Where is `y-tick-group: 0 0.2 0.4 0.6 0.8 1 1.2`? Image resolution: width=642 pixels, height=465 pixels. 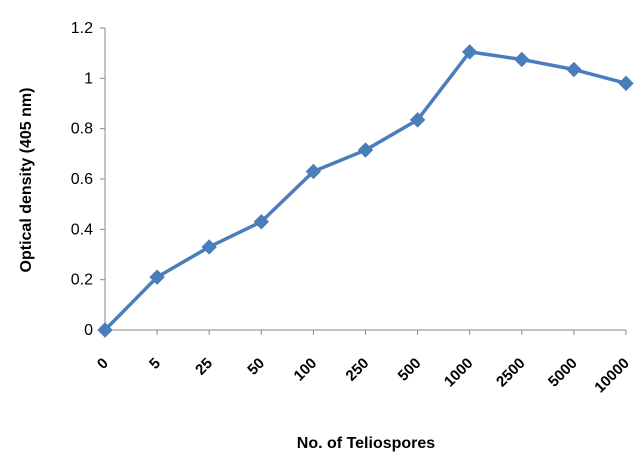
y-tick-group: 0 0.2 0.4 0.6 0.8 1 1.2 is located at coordinates (88, 179).